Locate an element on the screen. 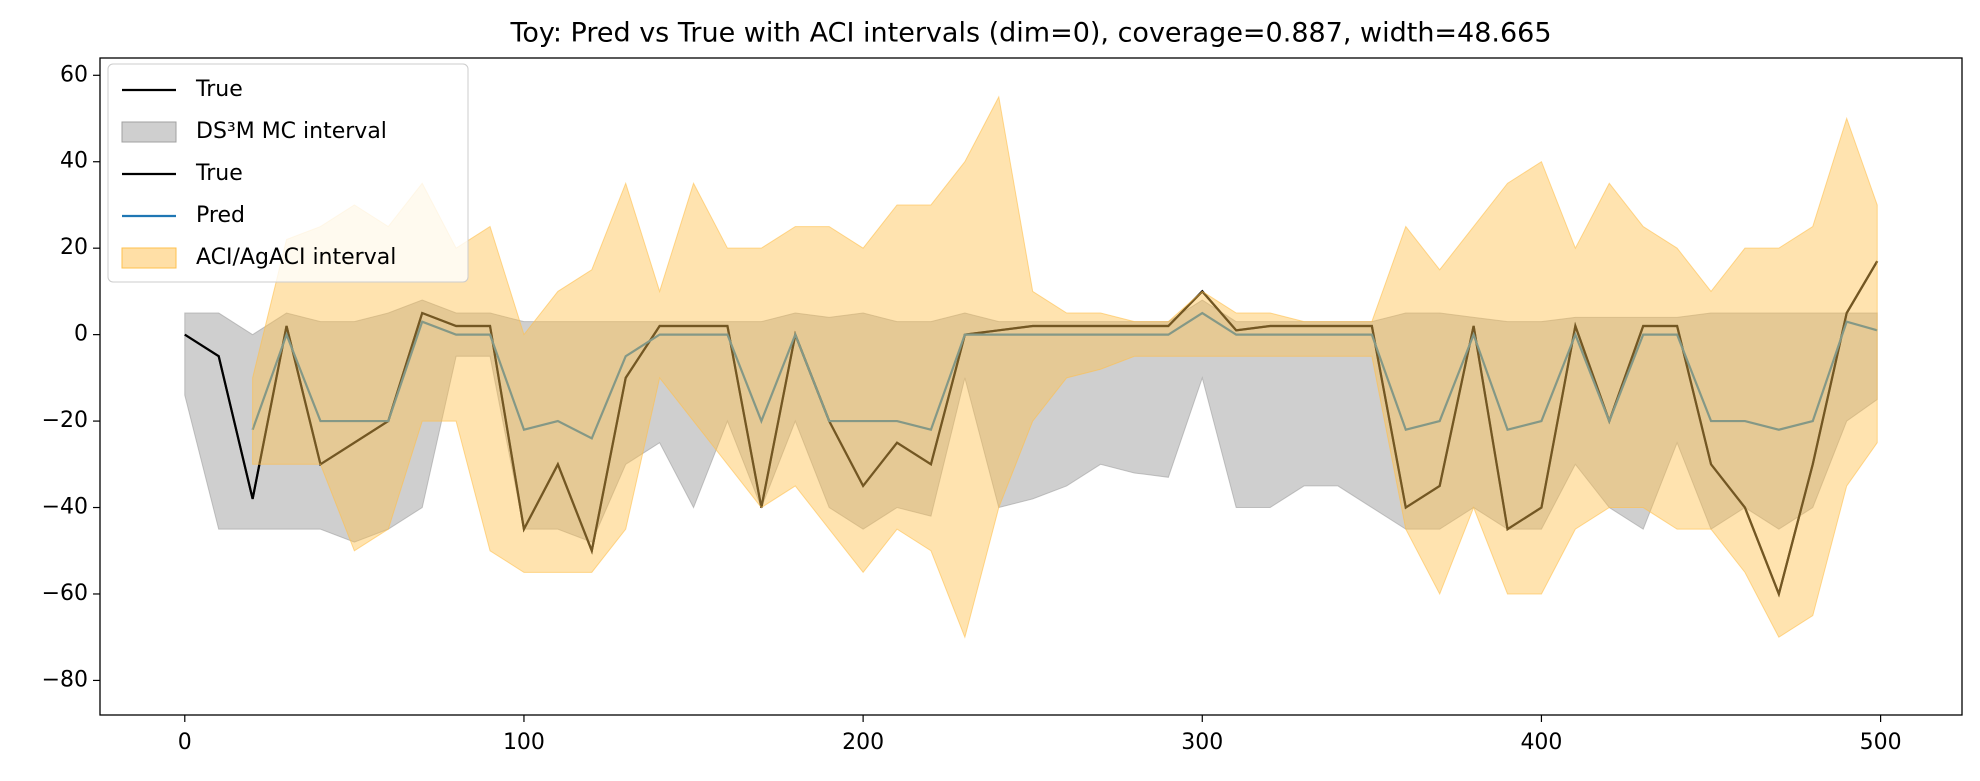 The height and width of the screenshot is (781, 1980). y-tick-label: 20 is located at coordinates (74, 247).